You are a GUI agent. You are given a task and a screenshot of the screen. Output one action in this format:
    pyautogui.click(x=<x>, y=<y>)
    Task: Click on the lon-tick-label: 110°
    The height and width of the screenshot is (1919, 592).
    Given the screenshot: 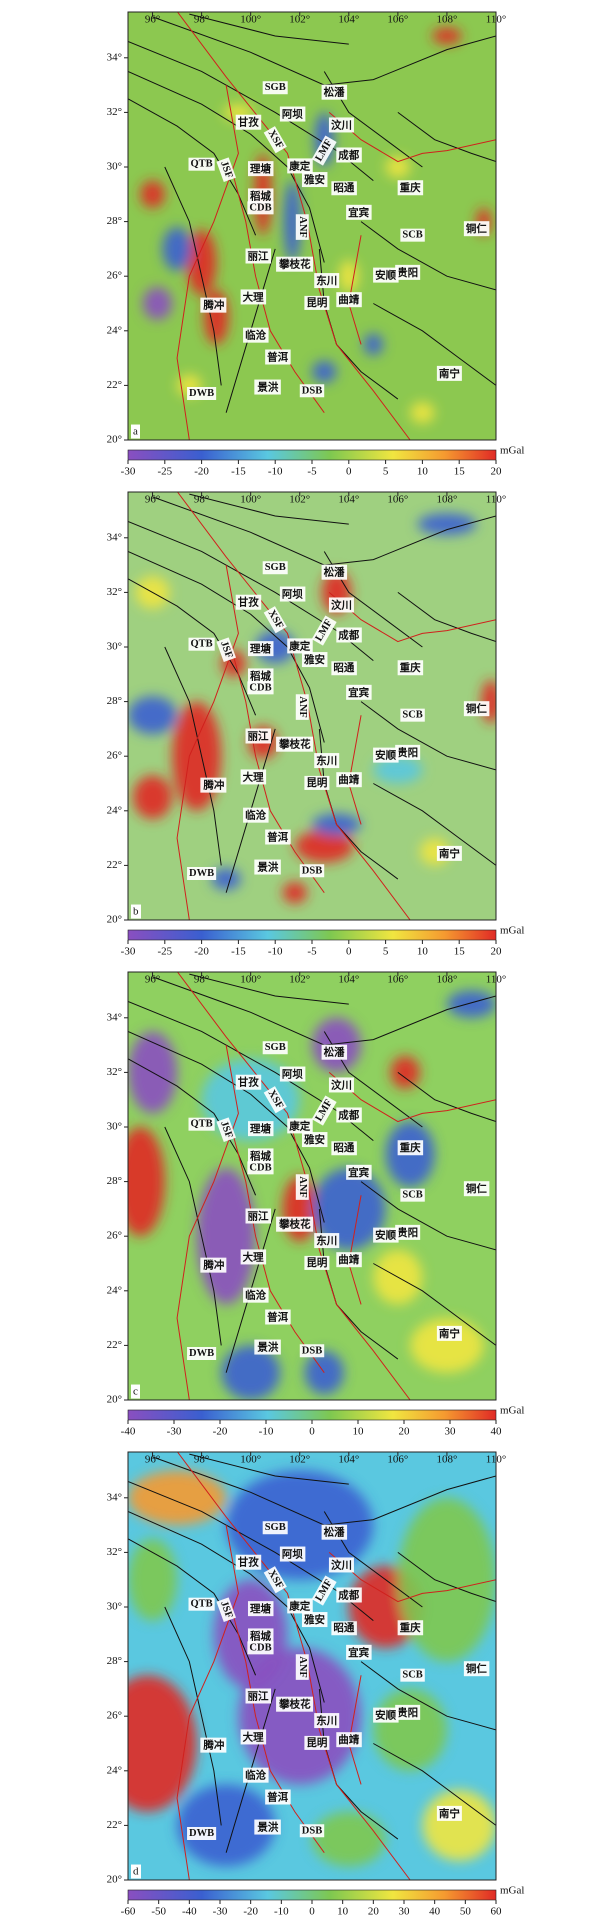 What is the action you would take?
    pyautogui.click(x=496, y=500)
    